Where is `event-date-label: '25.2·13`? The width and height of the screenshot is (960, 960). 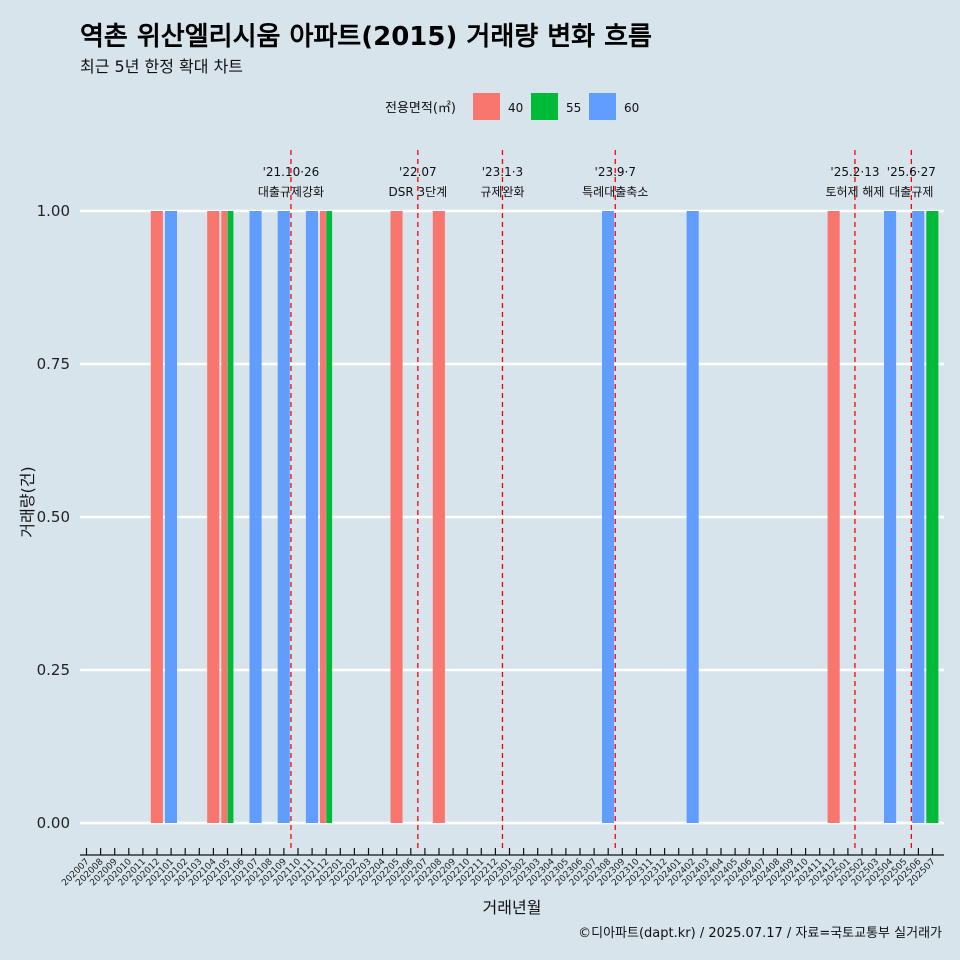
event-date-label: '25.2·13 is located at coordinates (854, 172).